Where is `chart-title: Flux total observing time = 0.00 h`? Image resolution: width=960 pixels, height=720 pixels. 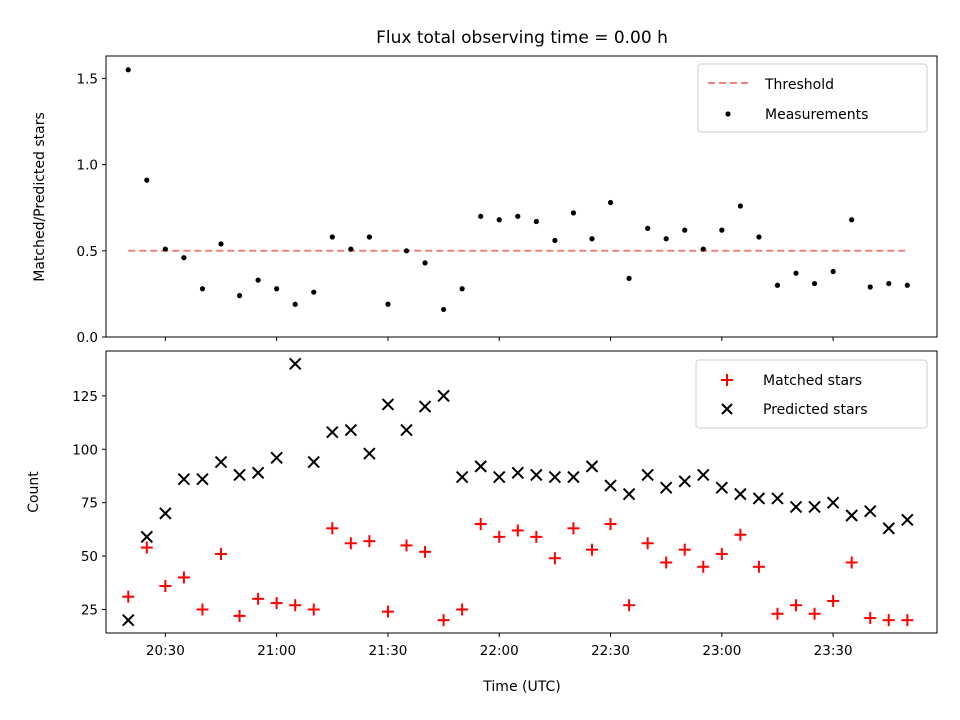
chart-title: Flux total observing time = 0.00 h is located at coordinates (522, 38).